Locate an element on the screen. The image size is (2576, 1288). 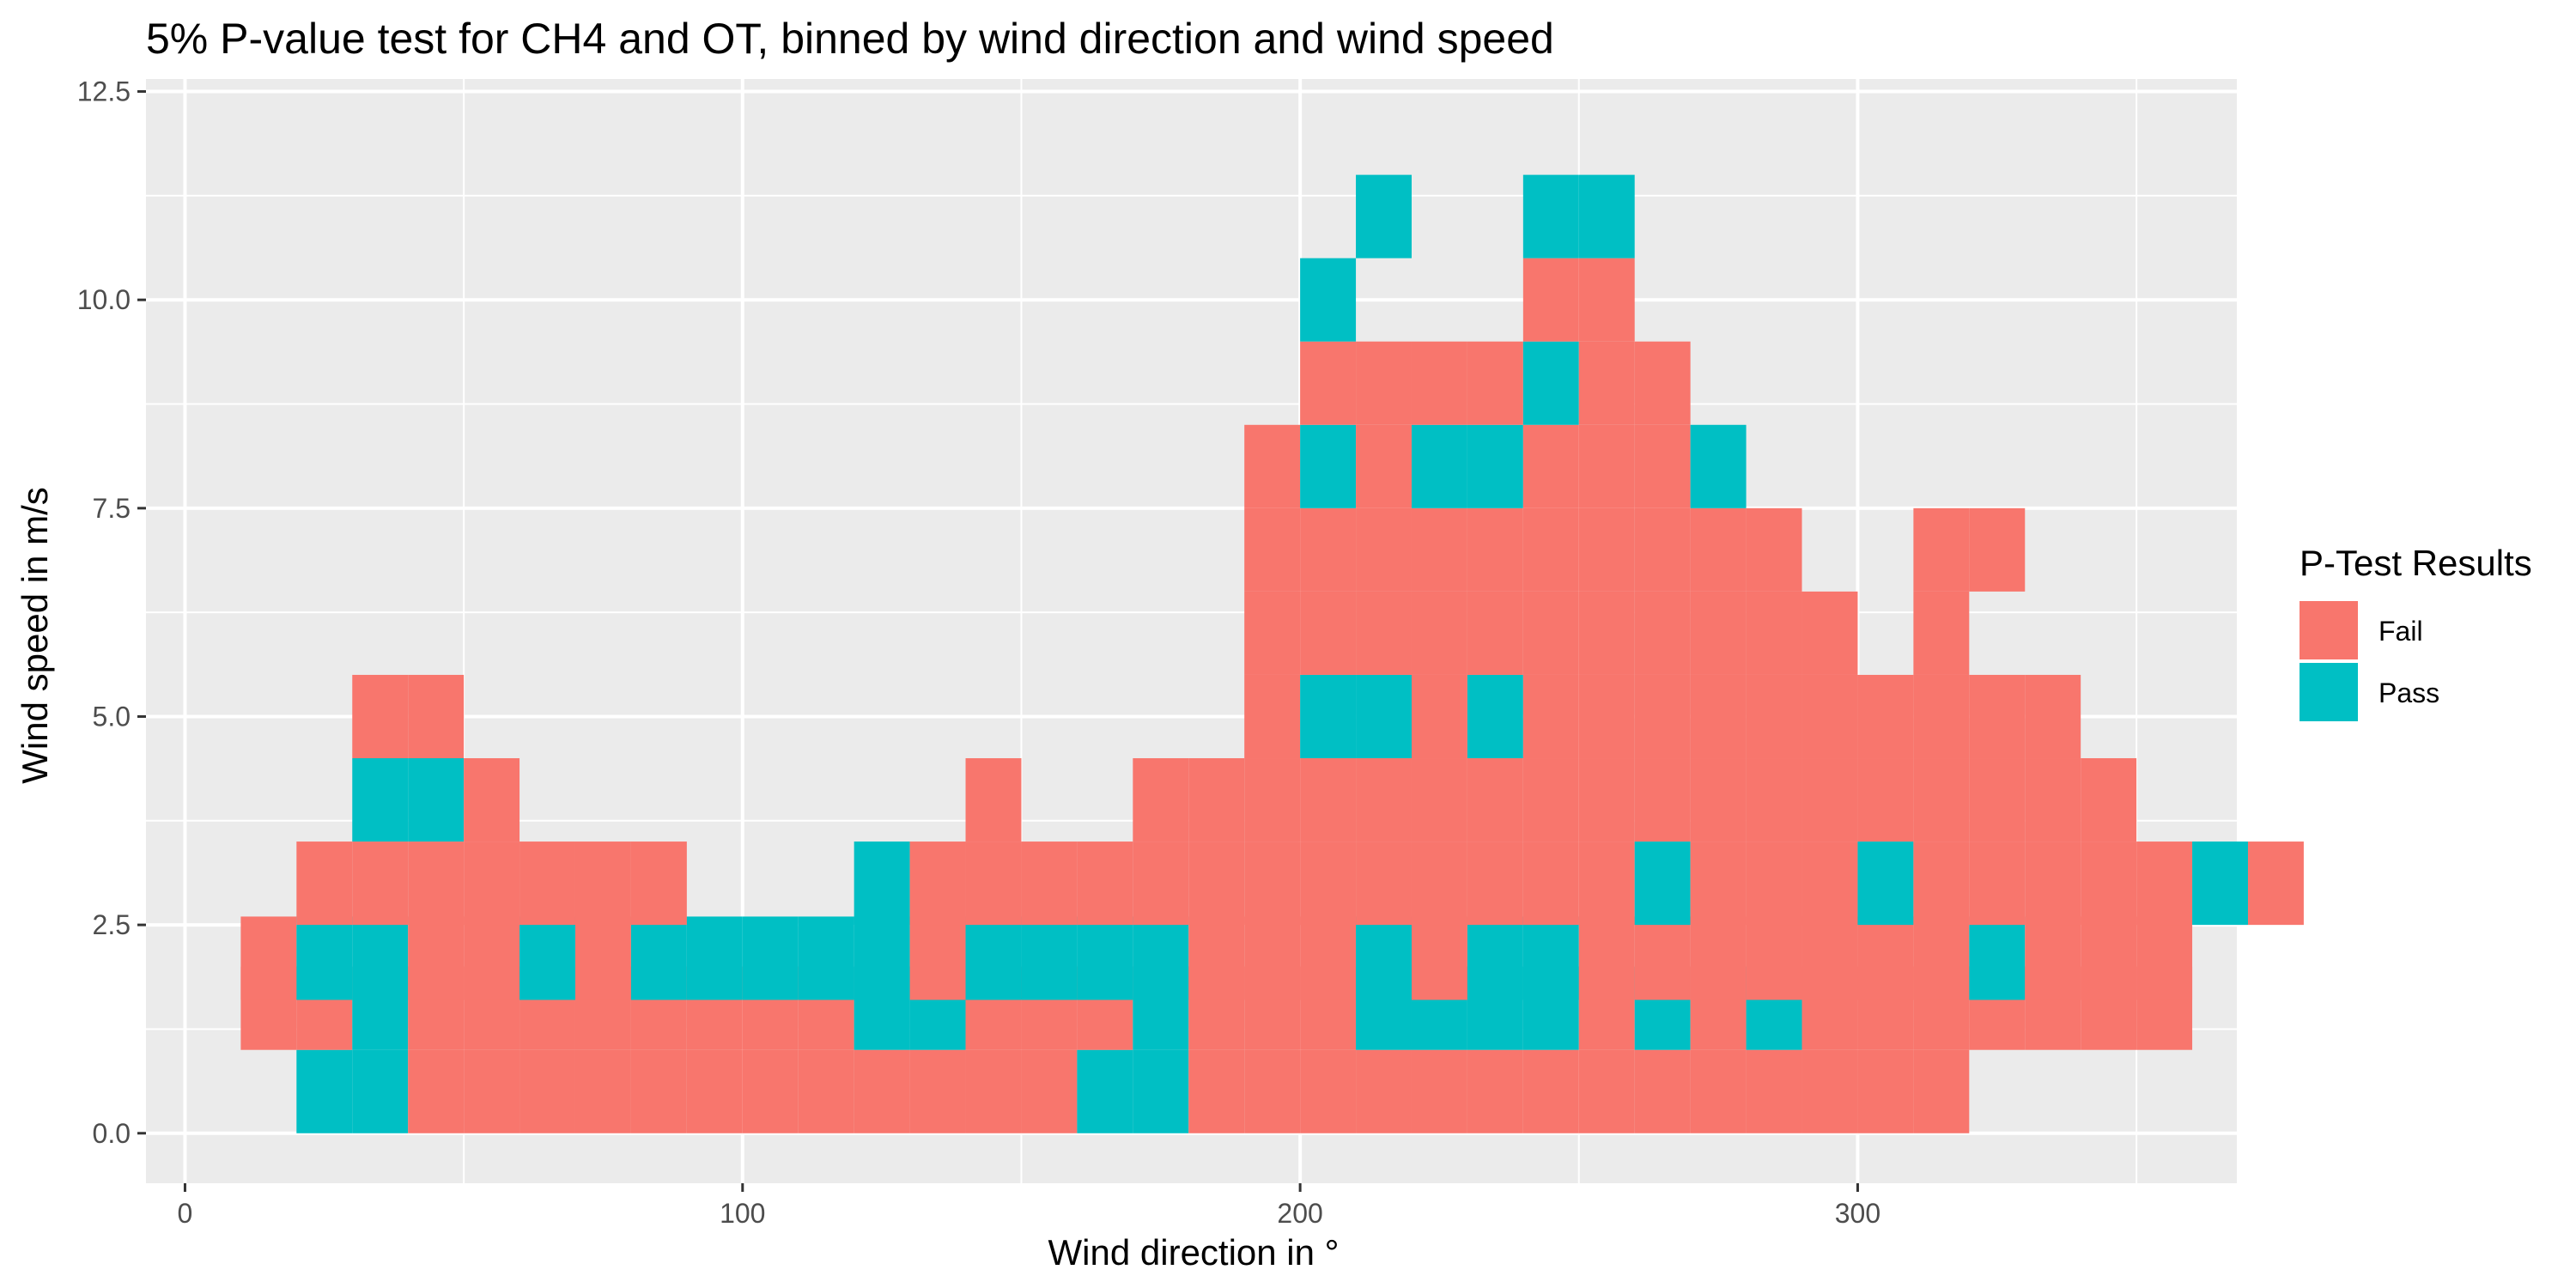
y-tick-label: 2.5 is located at coordinates (112, 925).